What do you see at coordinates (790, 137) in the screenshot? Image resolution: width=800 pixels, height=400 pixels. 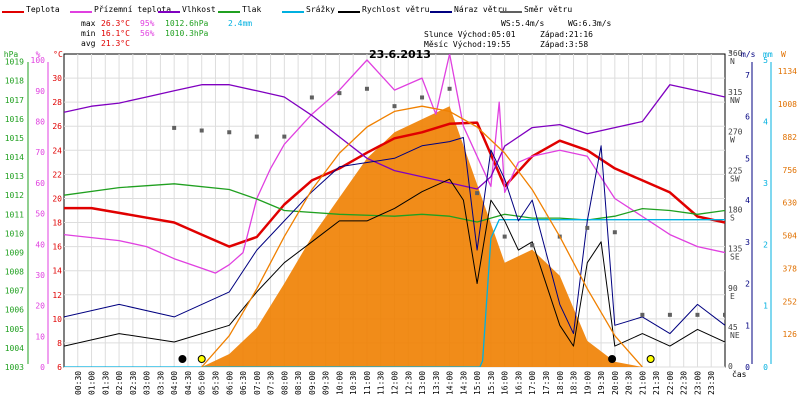 I see `solar-tick-label: 882` at bounding box center [790, 137].